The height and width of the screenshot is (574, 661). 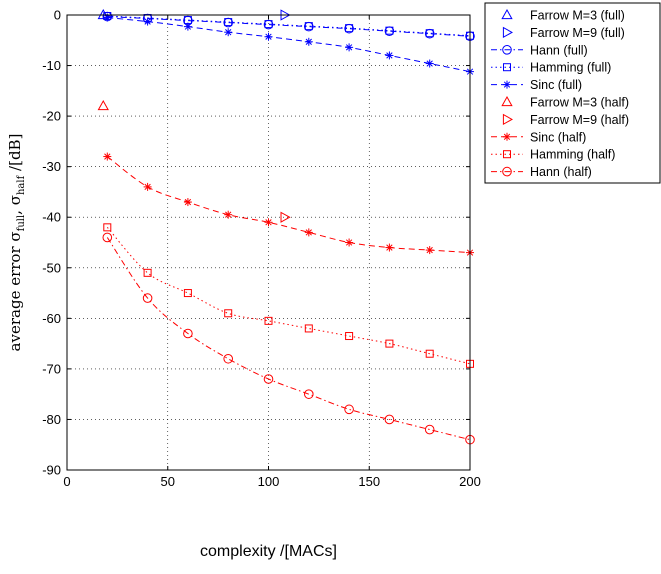 I want to click on y-tick-label: 0, so click(x=57, y=15).